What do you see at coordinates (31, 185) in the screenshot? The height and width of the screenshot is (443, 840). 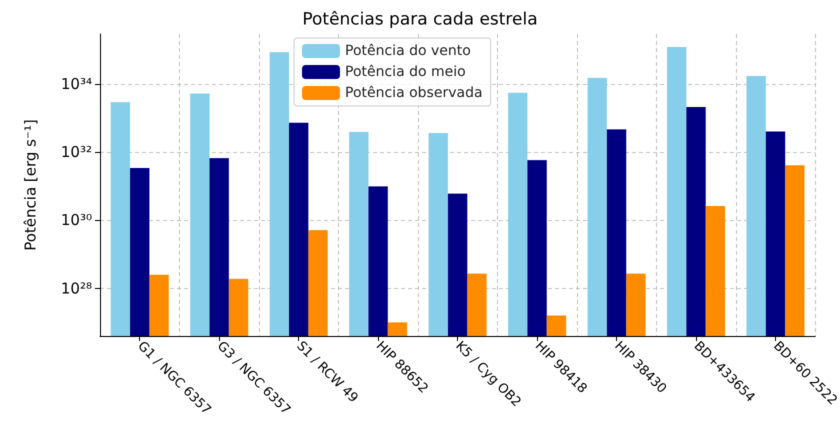 I see `y-axis-title: Potência [erg s⁻¹]` at bounding box center [31, 185].